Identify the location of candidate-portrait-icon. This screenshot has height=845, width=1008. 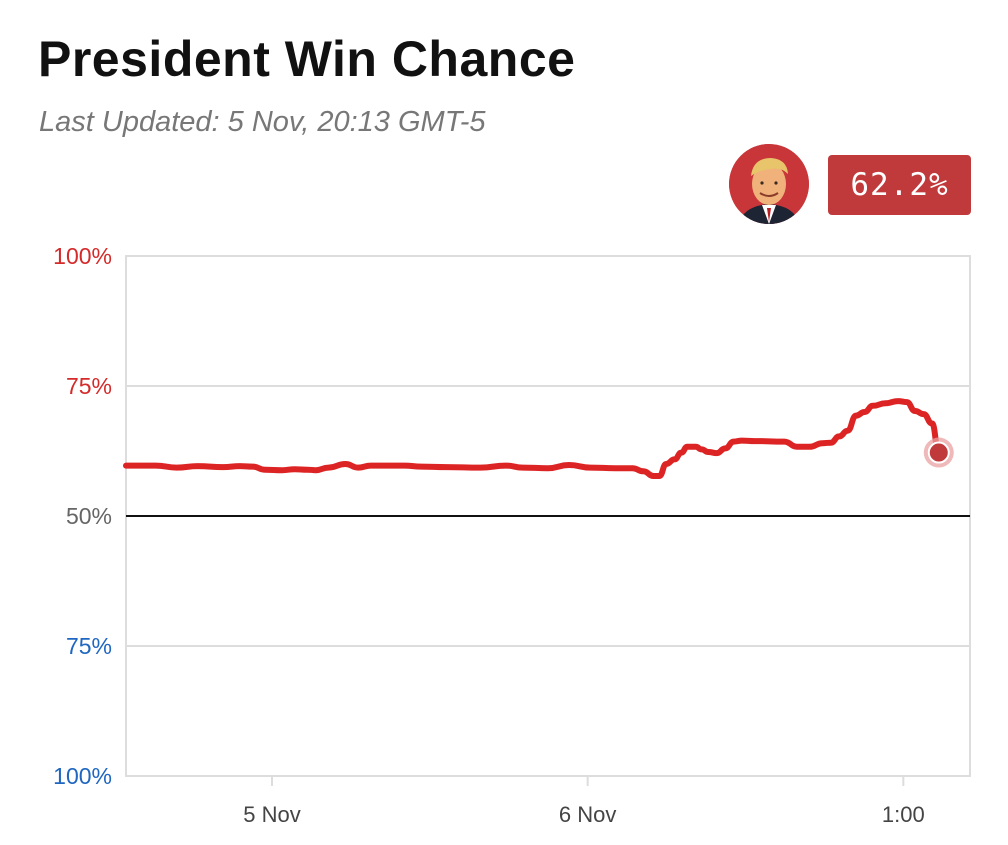
(769, 184).